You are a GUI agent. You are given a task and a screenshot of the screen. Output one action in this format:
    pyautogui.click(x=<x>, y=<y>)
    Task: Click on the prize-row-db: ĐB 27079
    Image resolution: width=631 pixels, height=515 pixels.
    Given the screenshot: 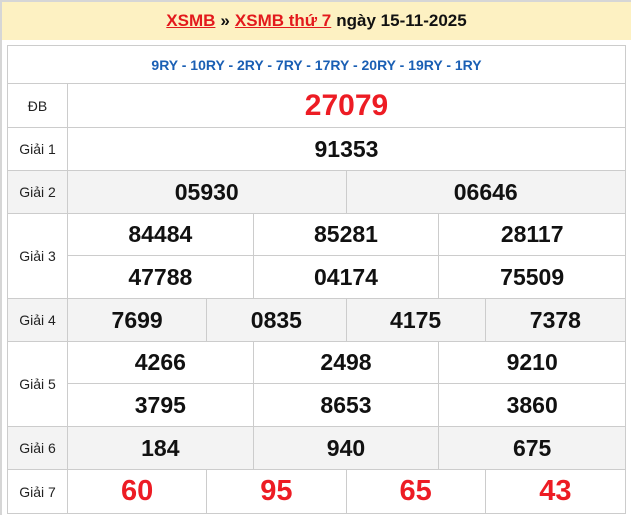 What is the action you would take?
    pyautogui.click(x=316, y=106)
    